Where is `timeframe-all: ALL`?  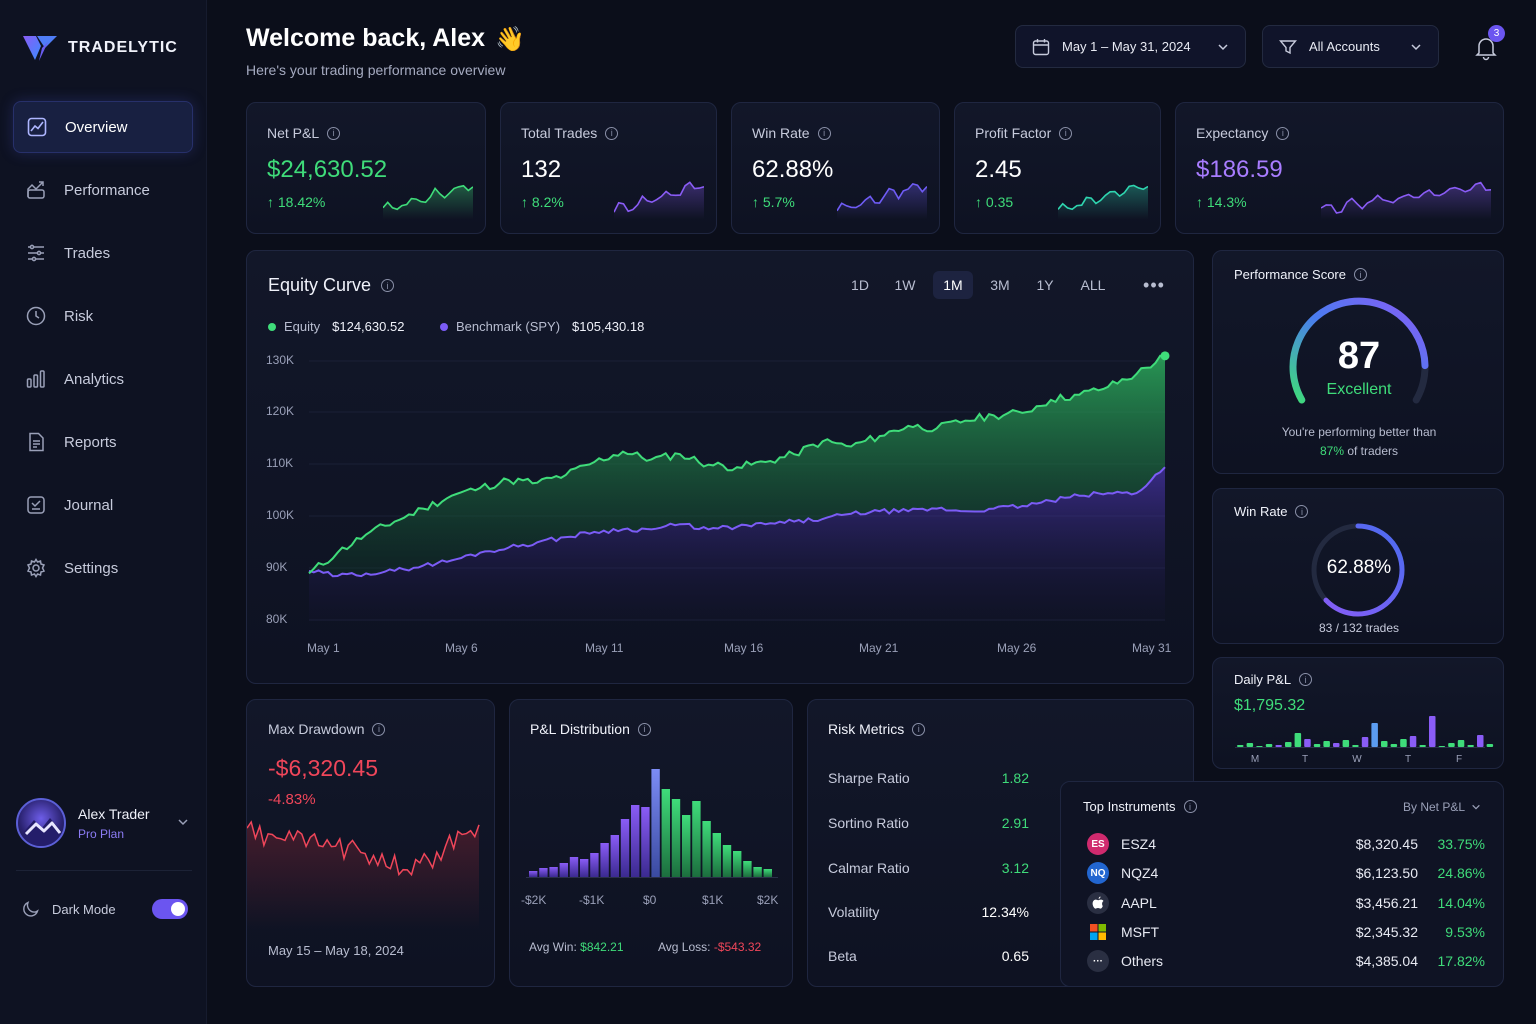 timeframe-all: ALL is located at coordinates (1093, 285).